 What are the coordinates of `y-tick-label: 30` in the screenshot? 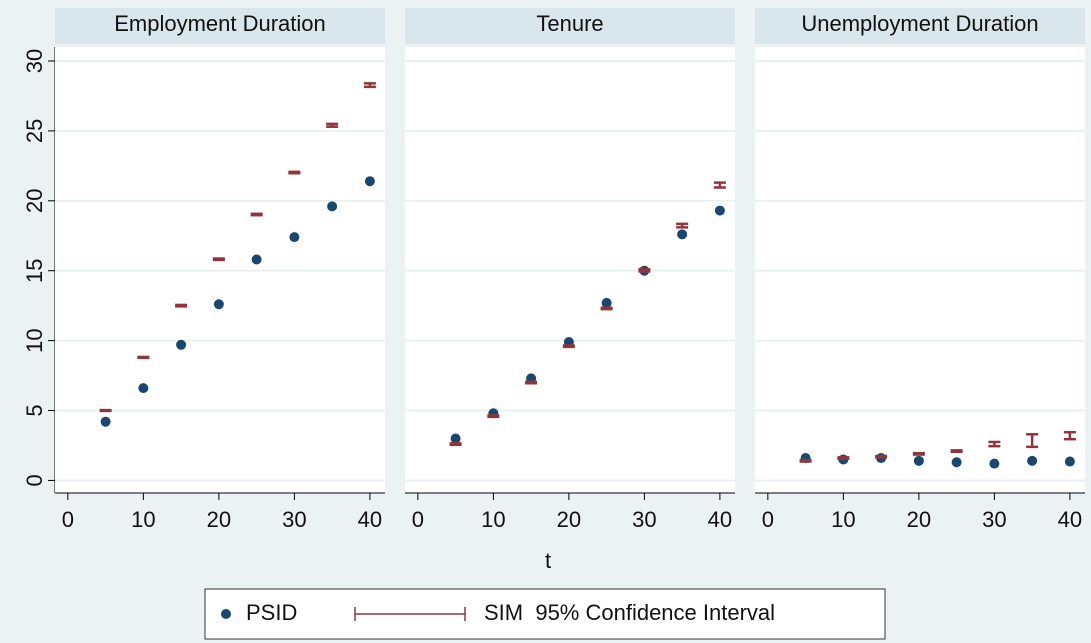 It's located at (34, 61).